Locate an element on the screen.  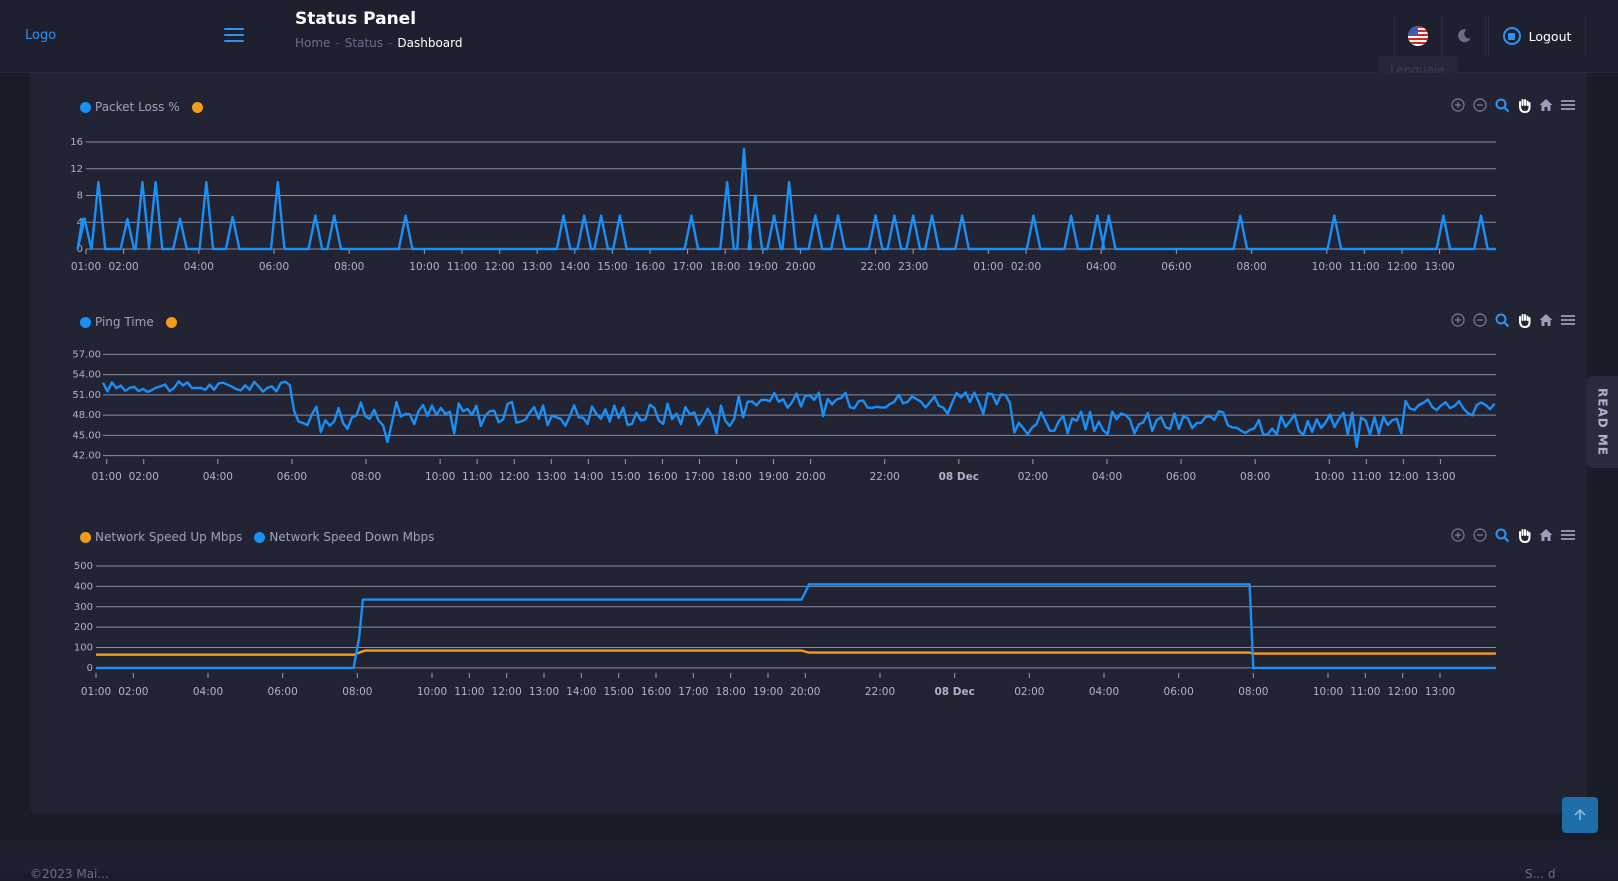
breadcrumb-home: Home is located at coordinates (313, 43).